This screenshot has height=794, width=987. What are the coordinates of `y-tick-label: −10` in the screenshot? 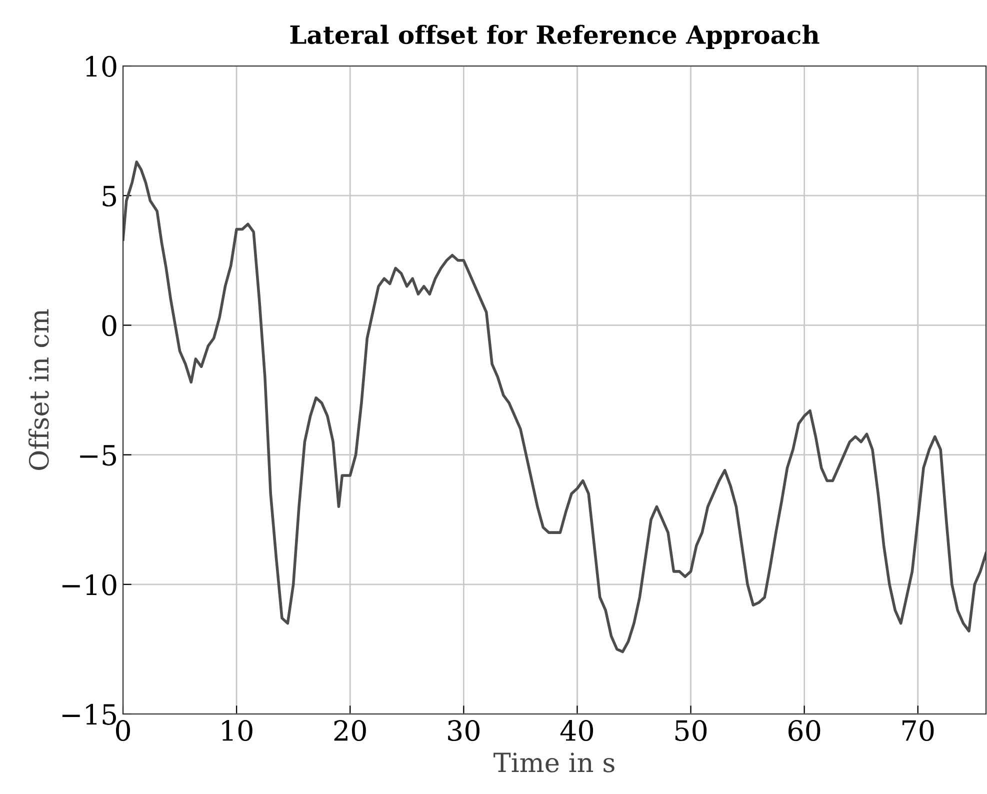 It's located at (89, 585).